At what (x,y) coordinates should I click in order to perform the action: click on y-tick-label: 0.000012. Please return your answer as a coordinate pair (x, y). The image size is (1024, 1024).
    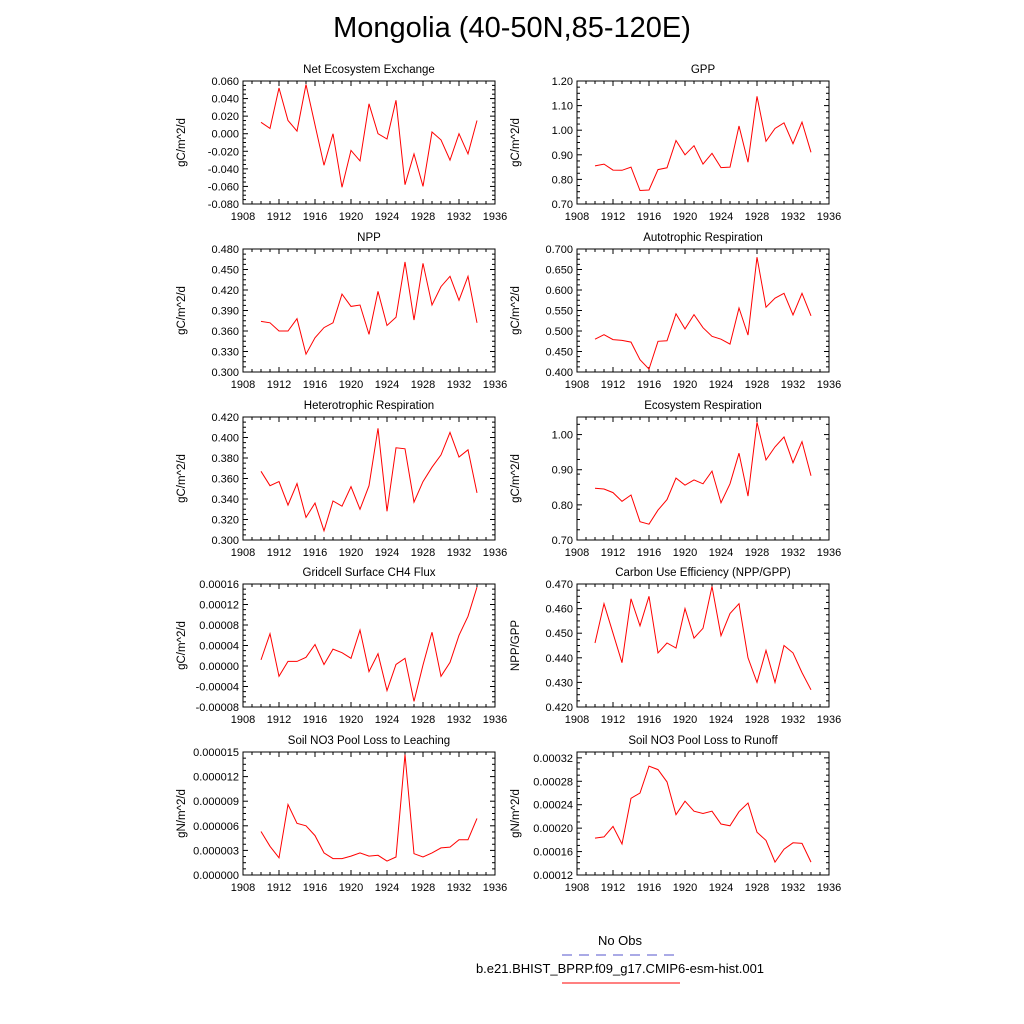
    Looking at the image, I should click on (216, 778).